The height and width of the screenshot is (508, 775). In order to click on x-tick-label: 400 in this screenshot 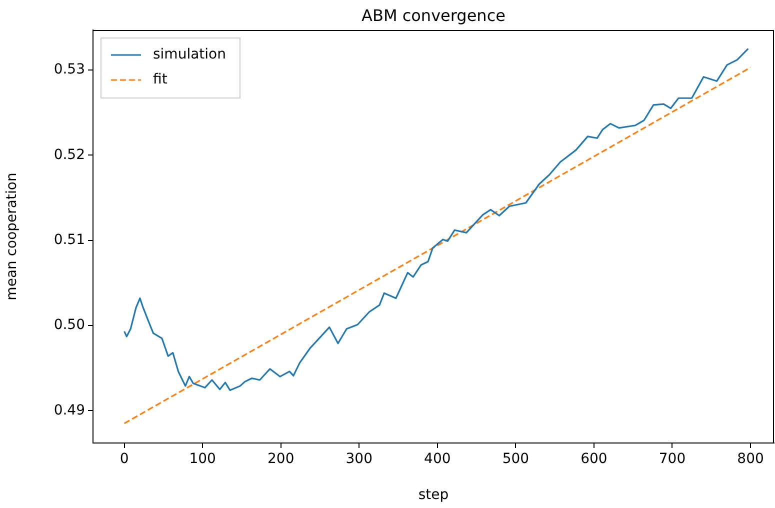, I will do `click(437, 459)`.